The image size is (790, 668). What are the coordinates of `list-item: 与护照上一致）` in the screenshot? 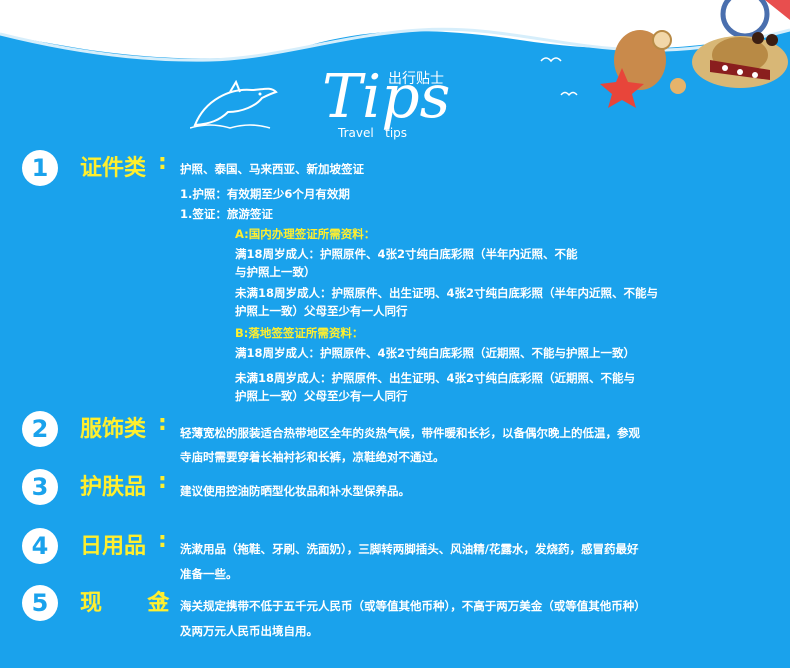 It's located at (275, 272).